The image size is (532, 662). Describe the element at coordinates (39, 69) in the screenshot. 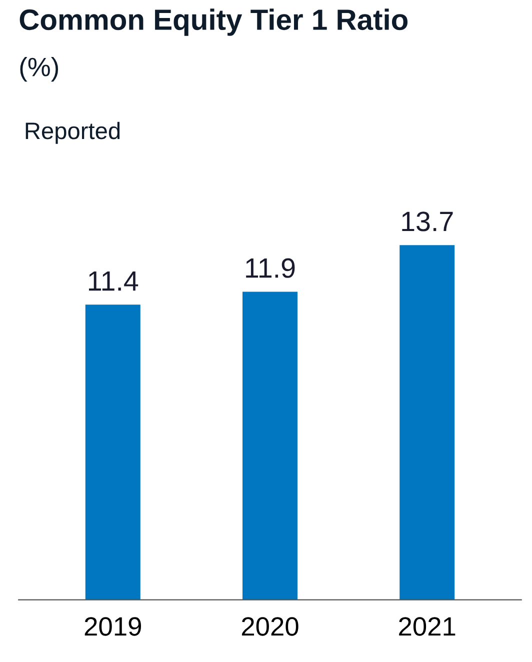

I see `chart-subtitle: (%)` at that location.